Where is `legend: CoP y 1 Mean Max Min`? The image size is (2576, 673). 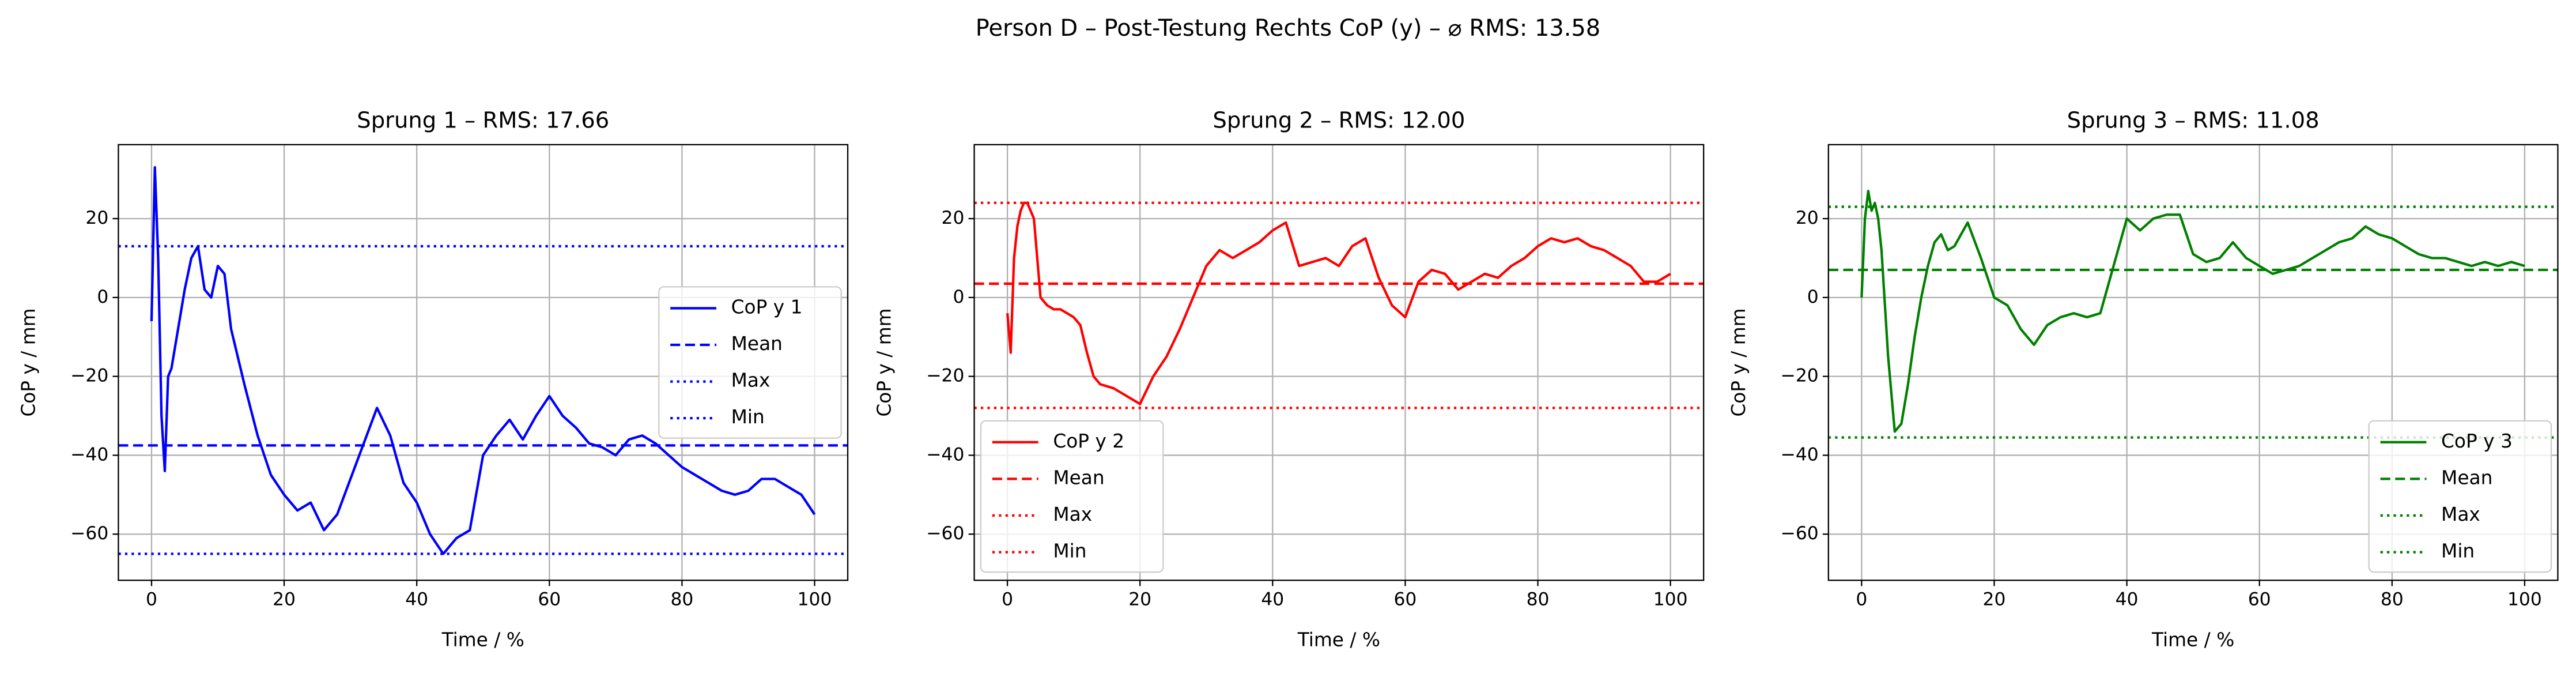
legend: CoP y 1 Mean Max Min is located at coordinates (750, 362).